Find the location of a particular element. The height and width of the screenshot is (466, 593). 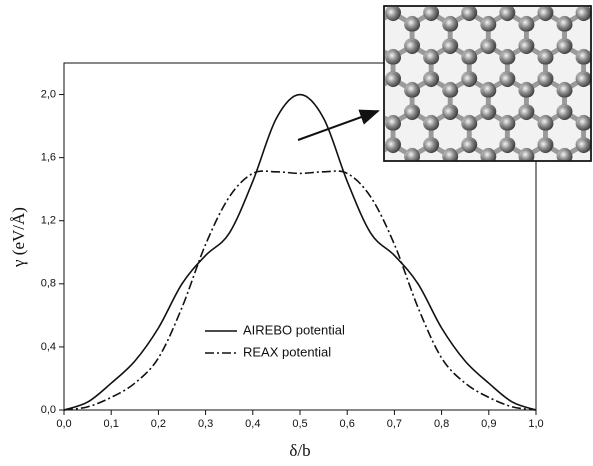

inset-border is located at coordinates (487, 83).